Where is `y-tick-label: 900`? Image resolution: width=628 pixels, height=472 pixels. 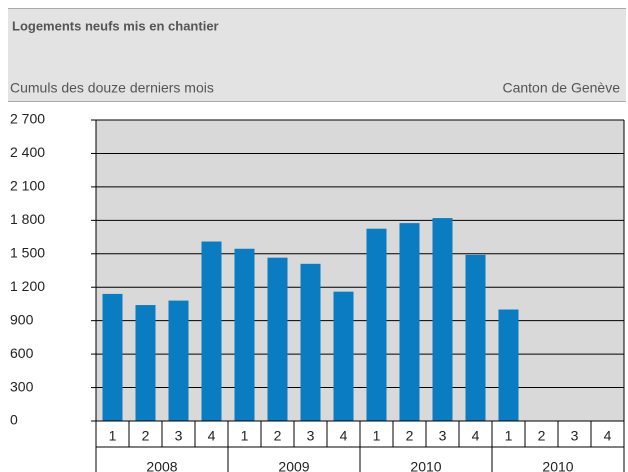
y-tick-label: 900 is located at coordinates (22, 319).